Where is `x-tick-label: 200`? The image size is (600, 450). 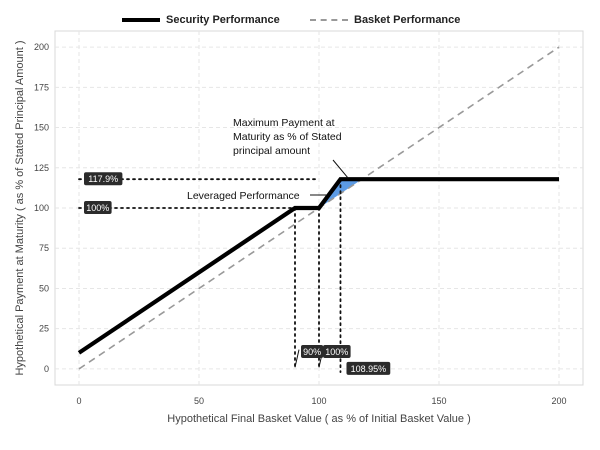 x-tick-label: 200 is located at coordinates (558, 401).